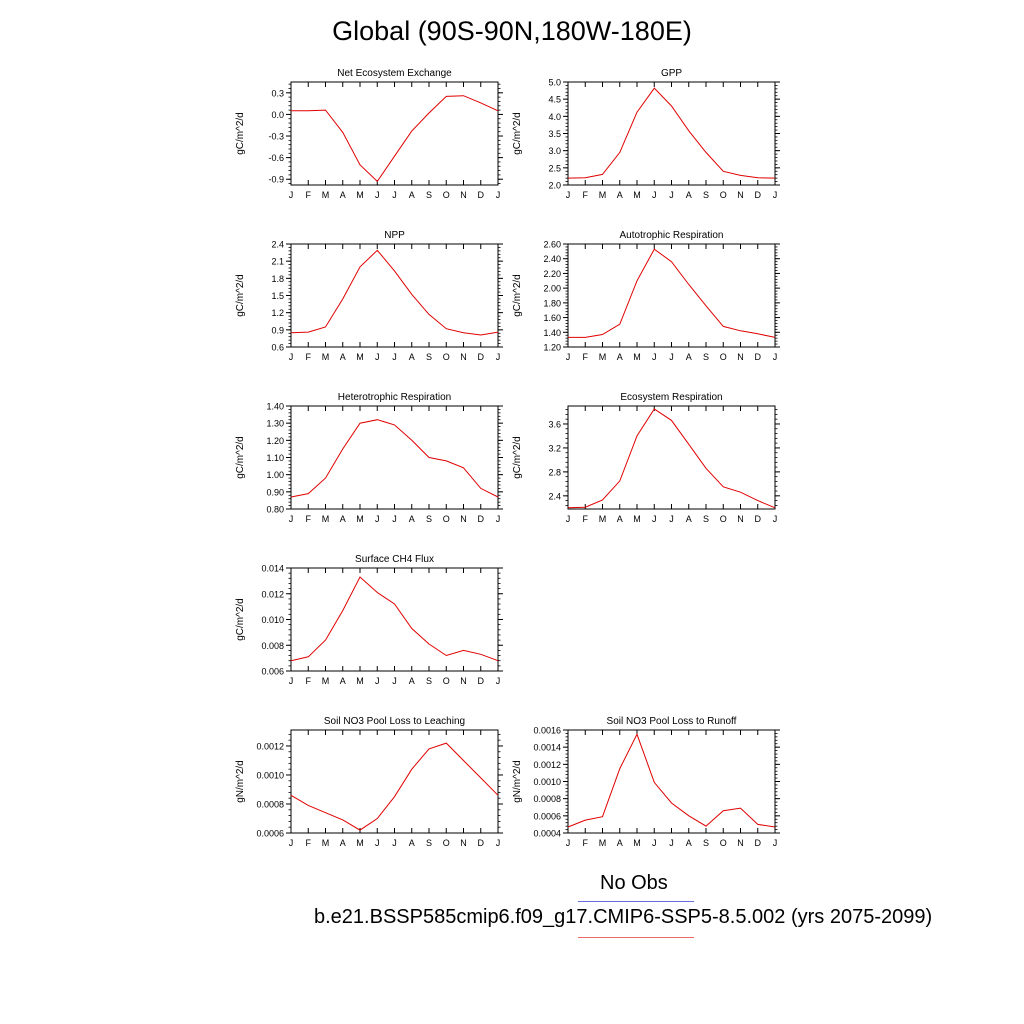 This screenshot has height=1024, width=1024. Describe the element at coordinates (394, 397) in the screenshot. I see `chart-title: Heterotrophic Respiration` at that location.